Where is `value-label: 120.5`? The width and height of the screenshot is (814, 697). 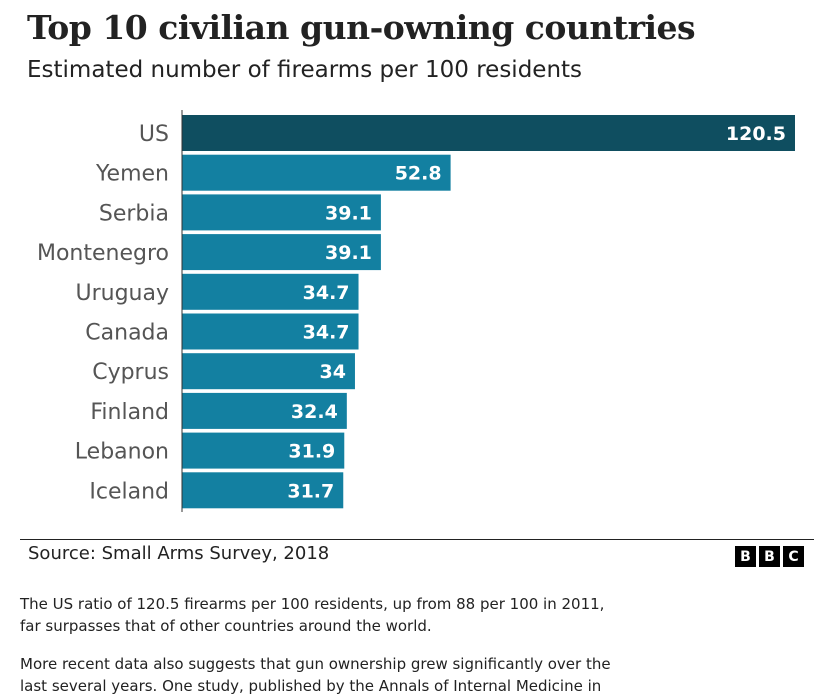 value-label: 120.5 is located at coordinates (756, 134).